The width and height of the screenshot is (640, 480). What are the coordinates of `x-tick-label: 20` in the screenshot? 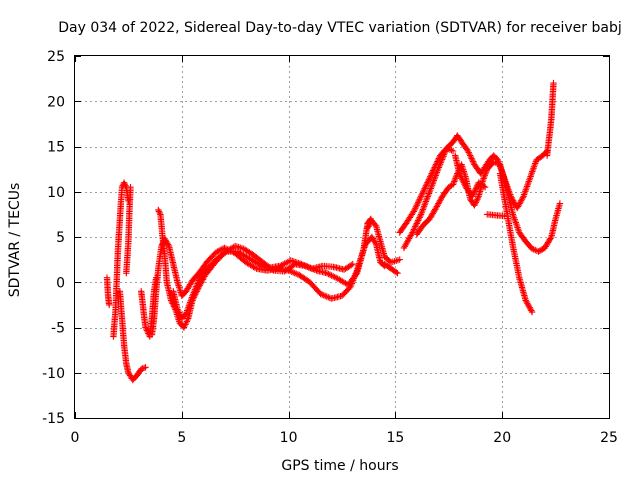 It's located at (502, 438).